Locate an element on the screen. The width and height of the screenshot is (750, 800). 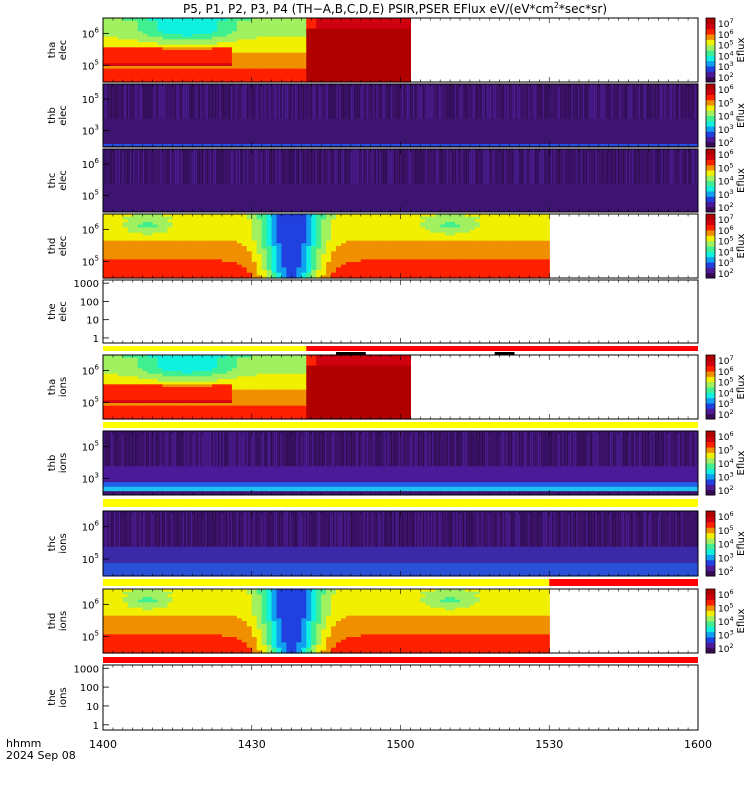
colorbar-swatch is located at coordinates (710, 167).